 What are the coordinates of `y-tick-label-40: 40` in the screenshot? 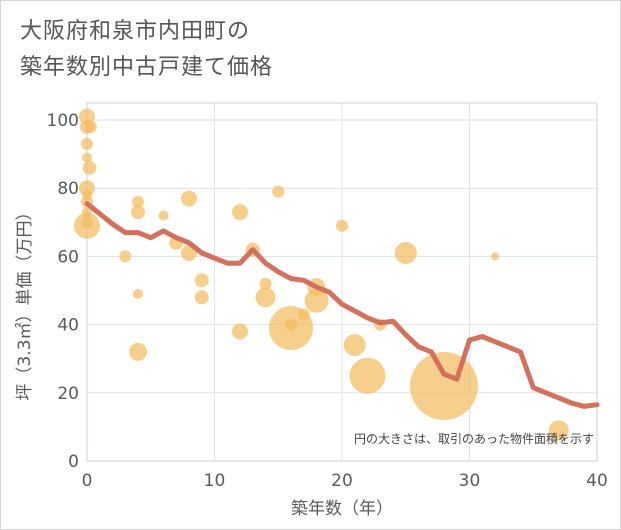 It's located at (68, 326).